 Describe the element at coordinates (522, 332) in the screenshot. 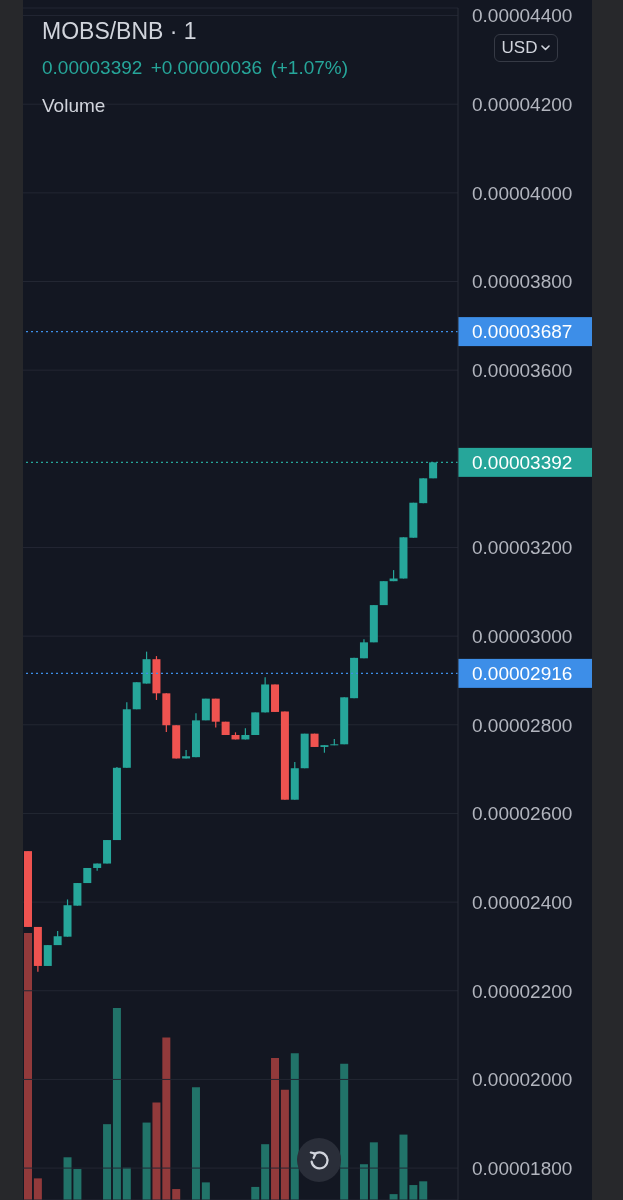

I see `ref-line-label: 0.00003687` at that location.